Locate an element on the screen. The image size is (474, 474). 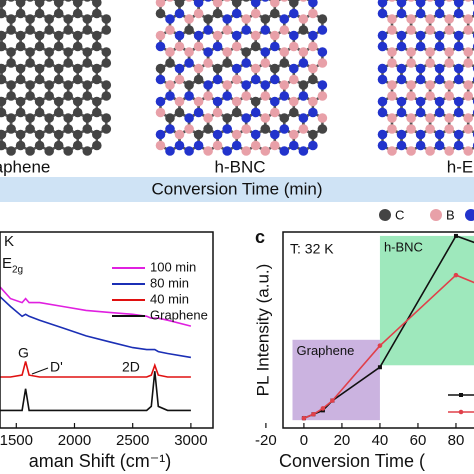
atom-legend-mark is located at coordinates (469, 215).